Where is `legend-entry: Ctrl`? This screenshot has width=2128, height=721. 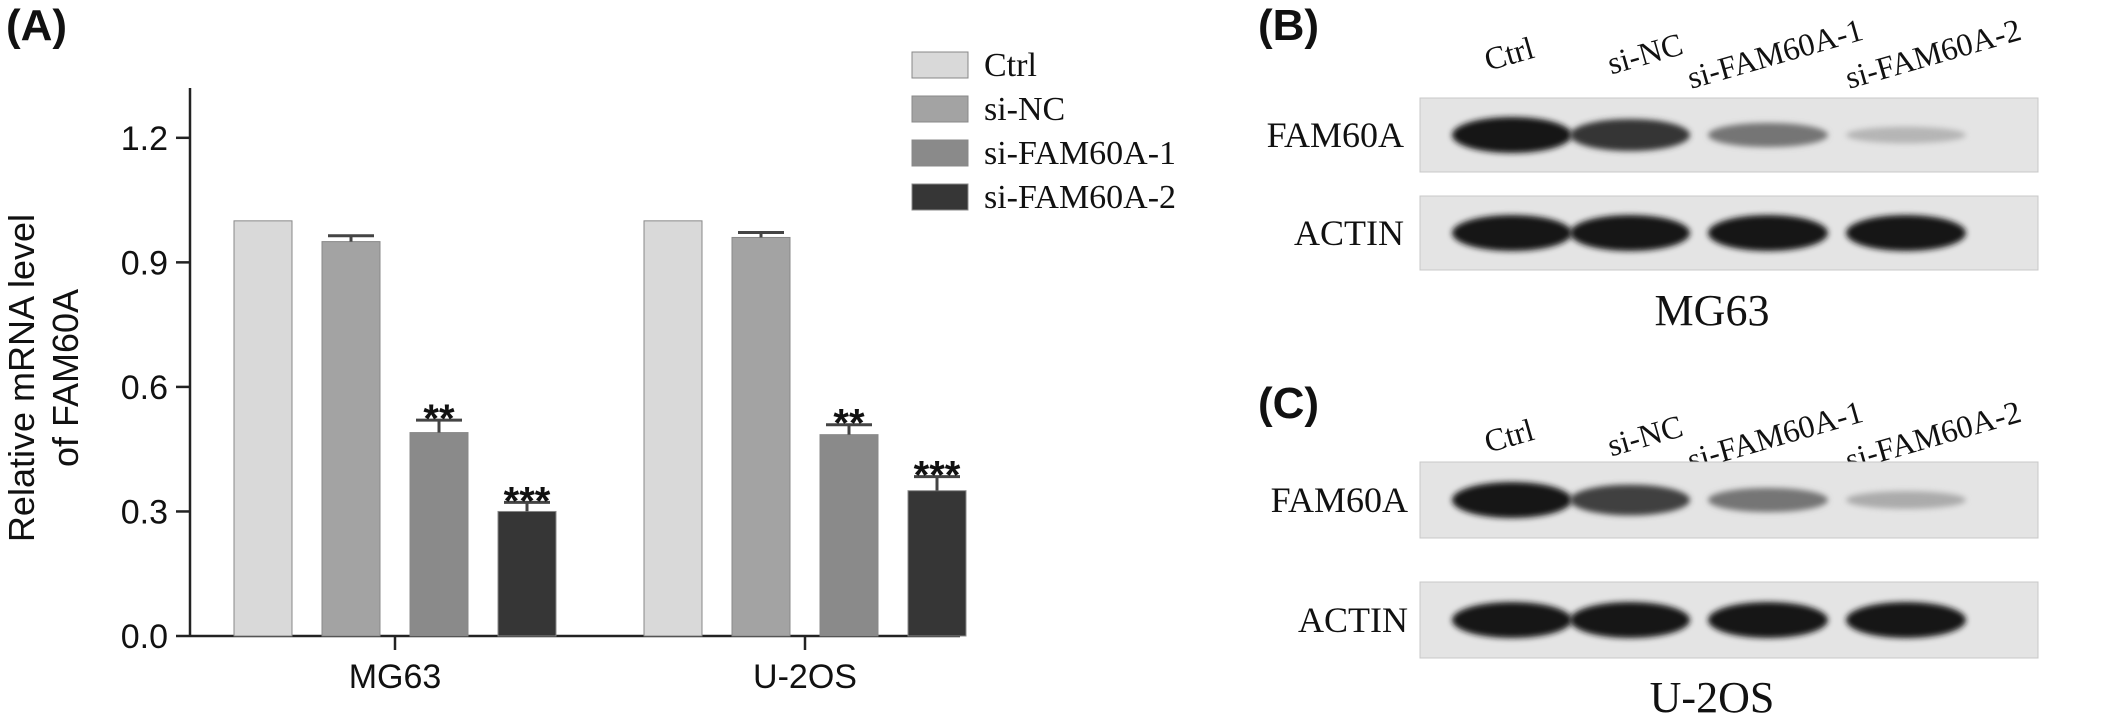 legend-entry: Ctrl is located at coordinates (1010, 65).